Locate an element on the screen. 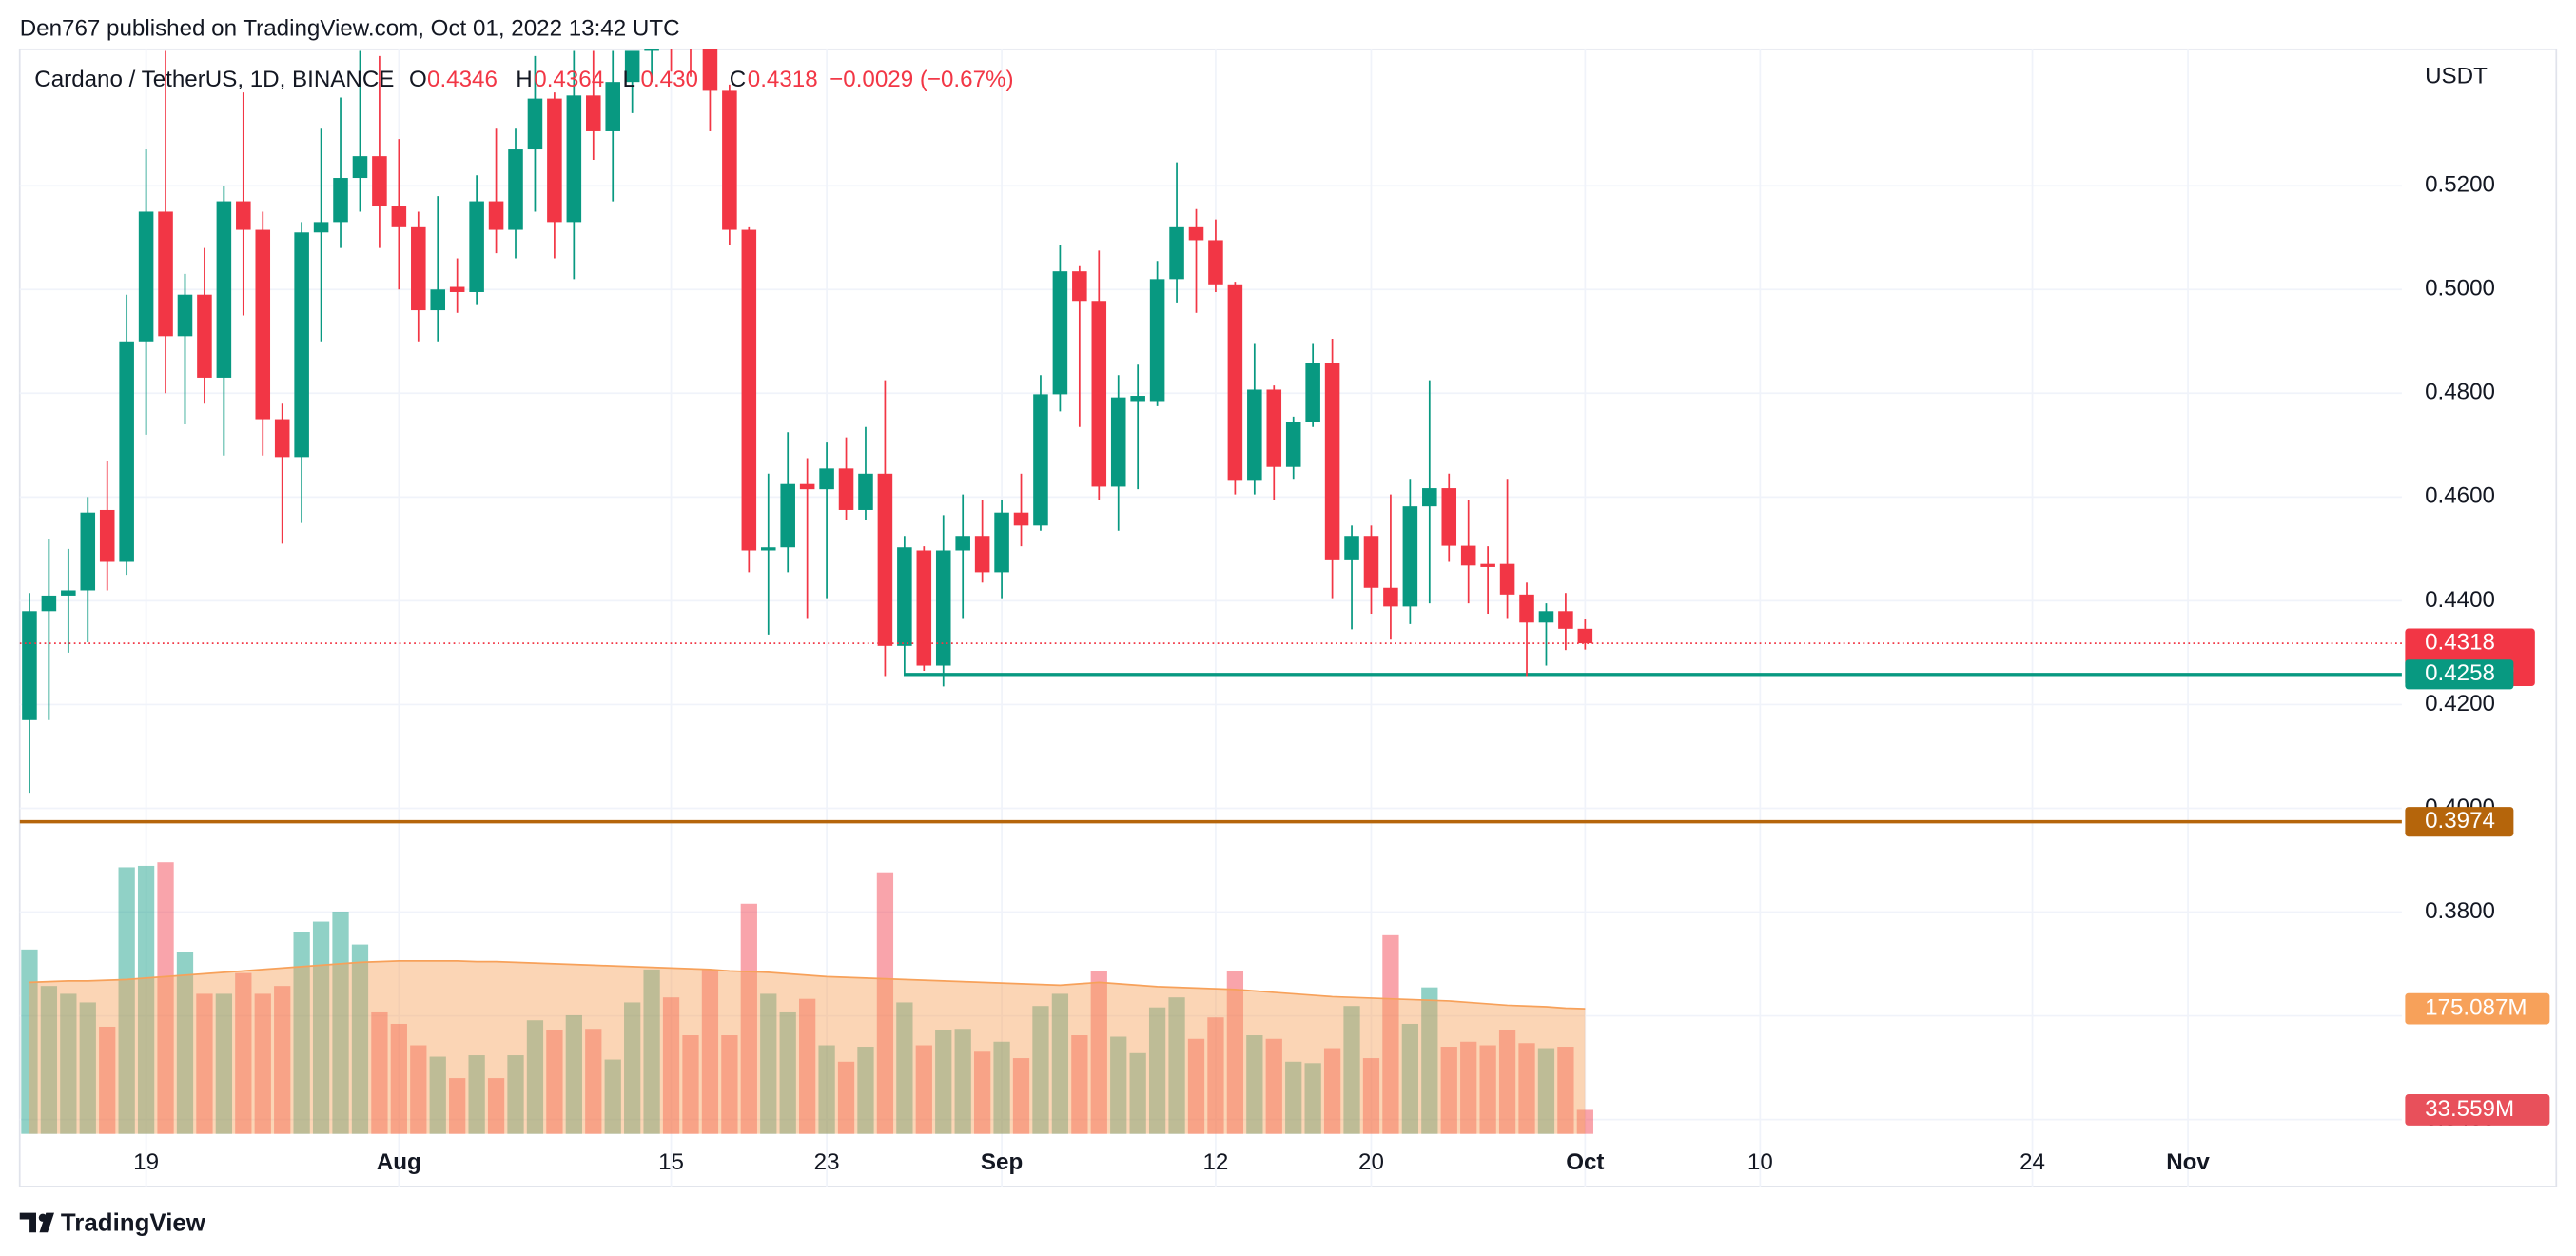 This screenshot has width=2576, height=1256. x-tick-label: Oct is located at coordinates (1585, 1162).